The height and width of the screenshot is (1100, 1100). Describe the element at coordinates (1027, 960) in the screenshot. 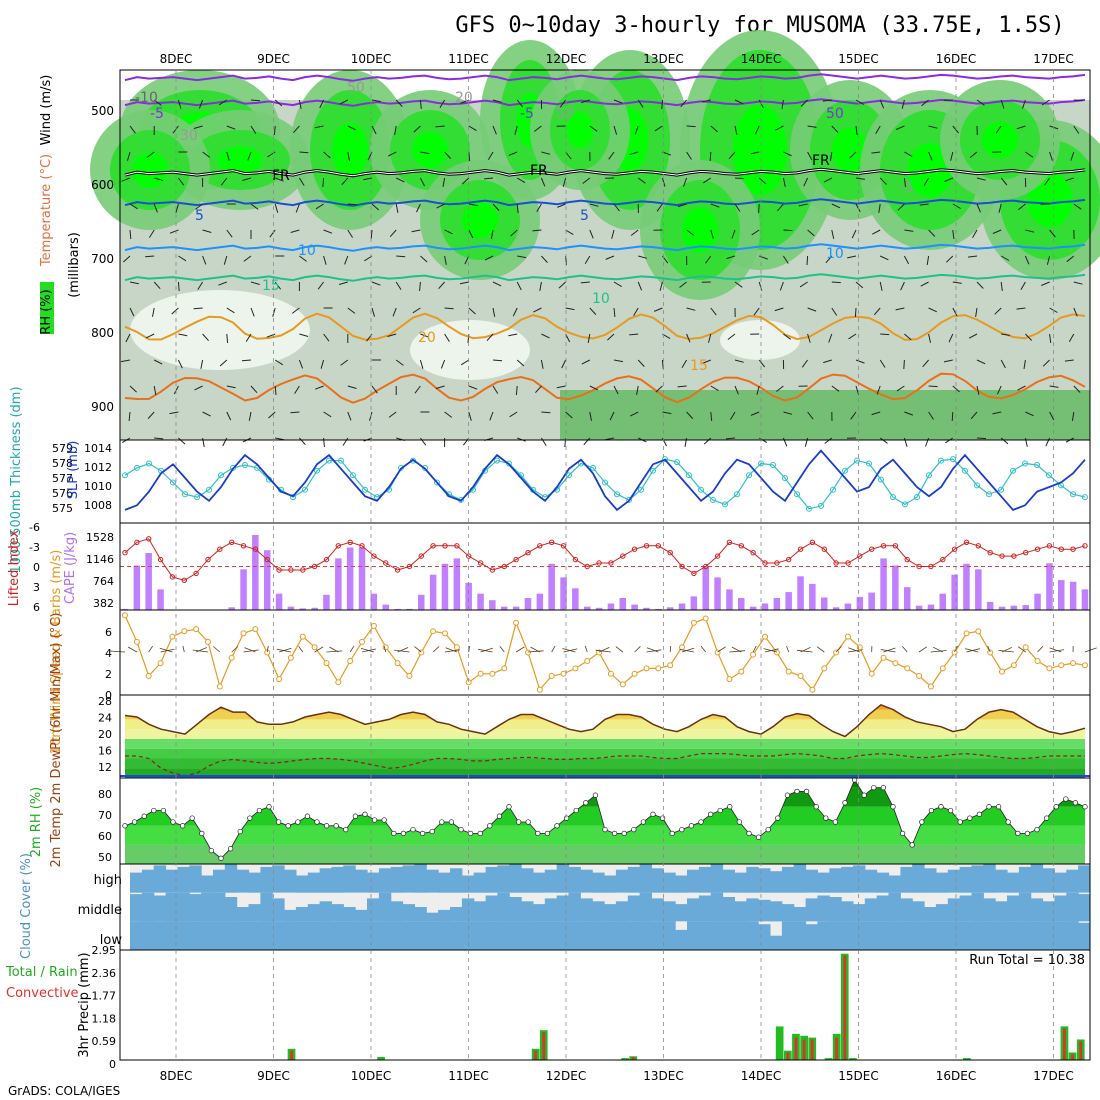

I see `run-total-label: Run Total = 10.38` at that location.